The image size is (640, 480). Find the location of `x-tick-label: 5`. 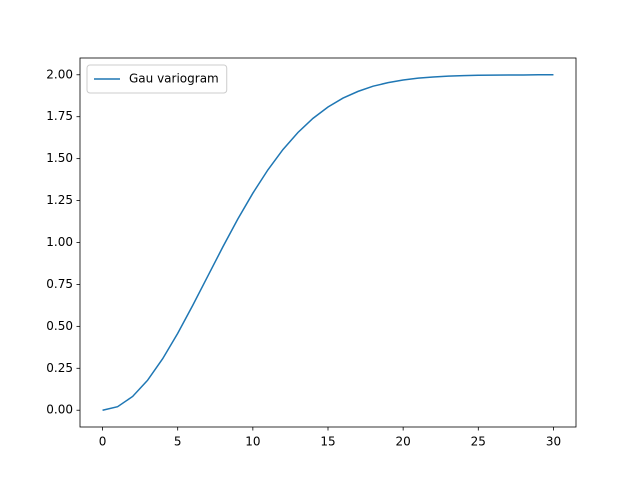

x-tick-label: 5 is located at coordinates (178, 442).